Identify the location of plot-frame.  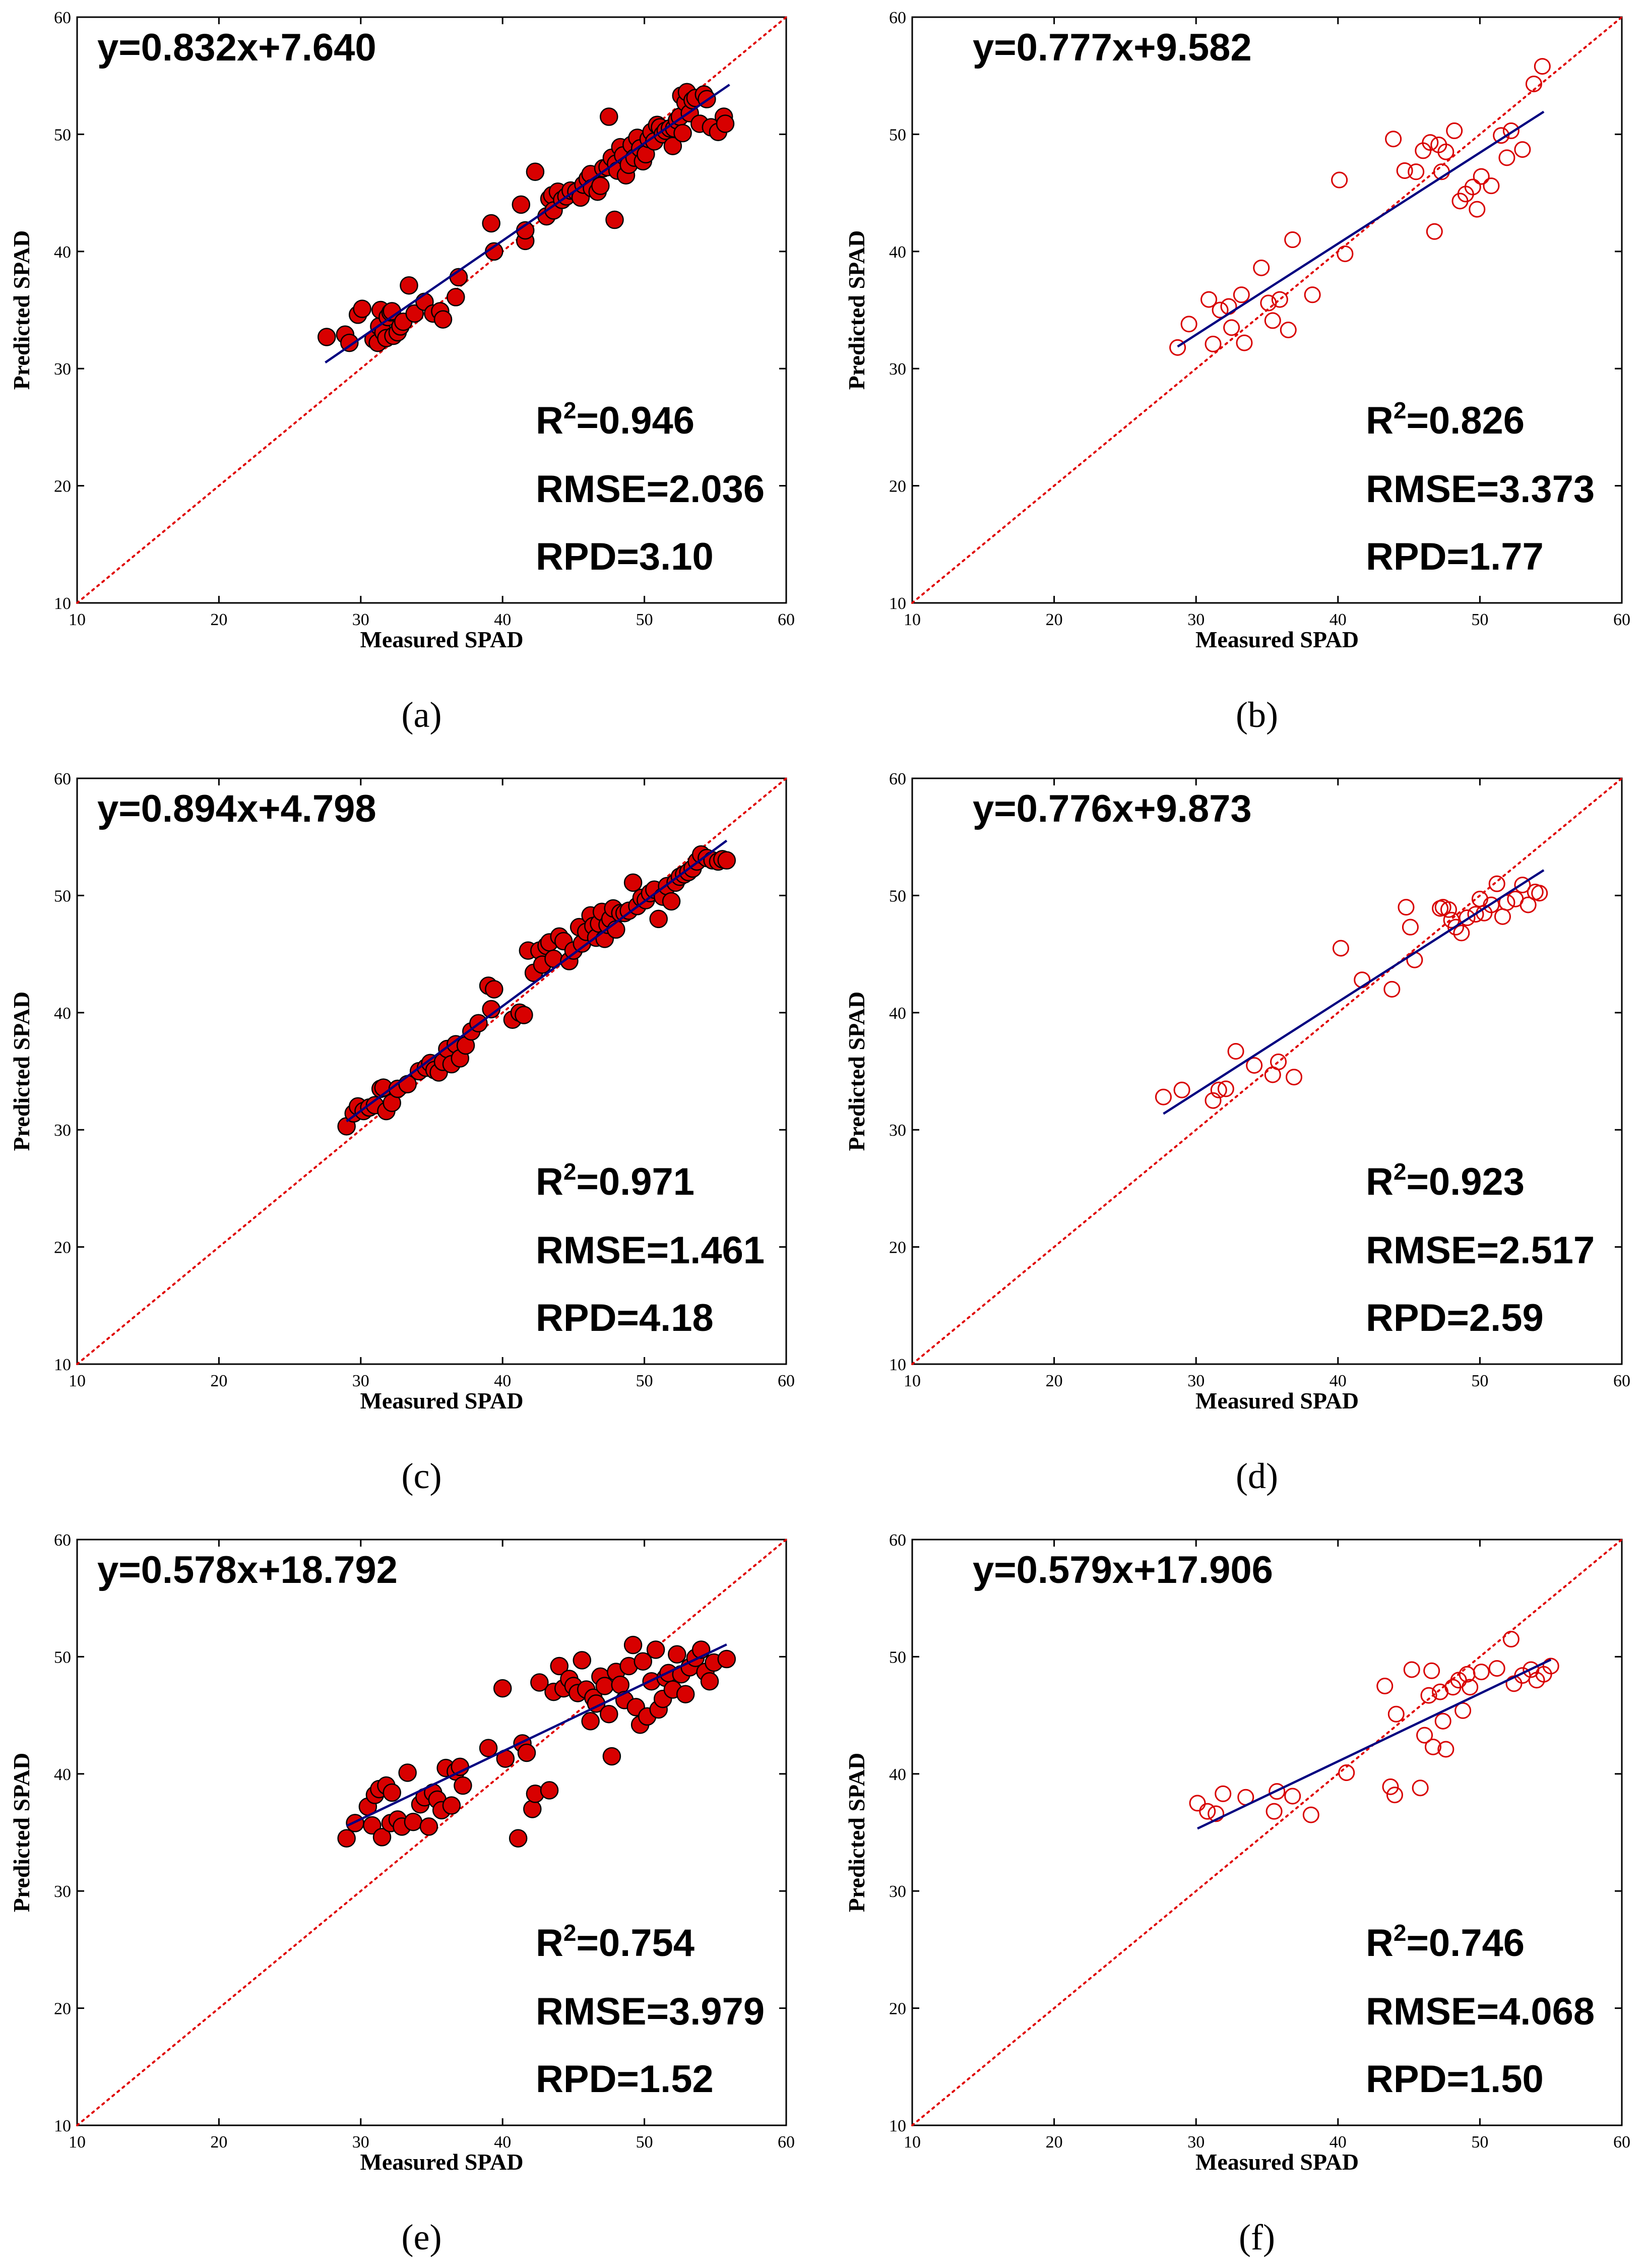
(1267, 1071).